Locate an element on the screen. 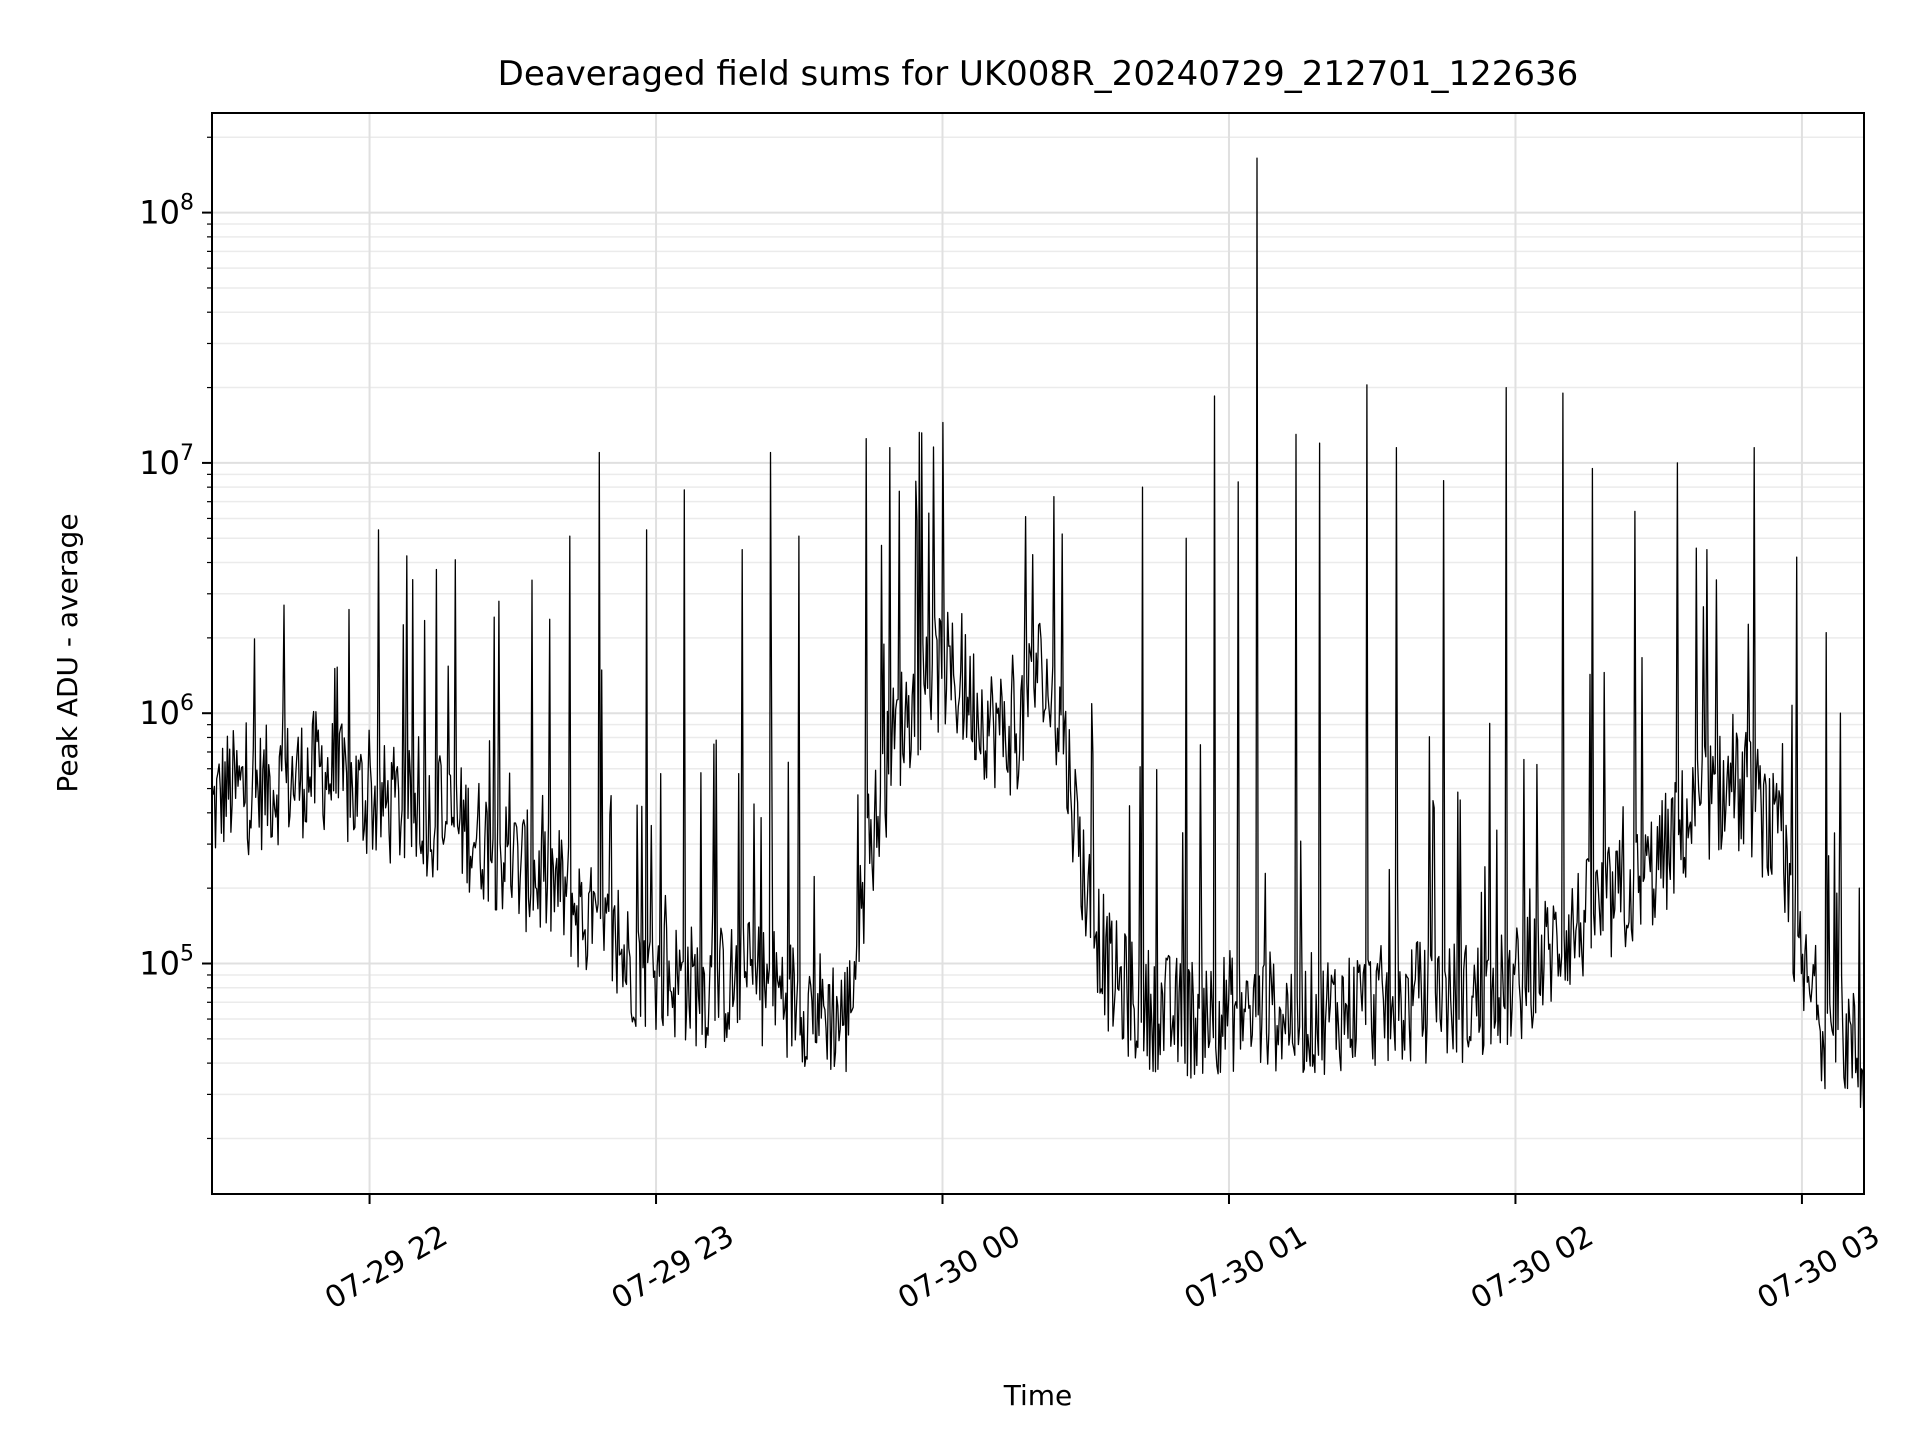 This screenshot has height=1440, width=1920. y-tick-label: 106 is located at coordinates (166, 711).